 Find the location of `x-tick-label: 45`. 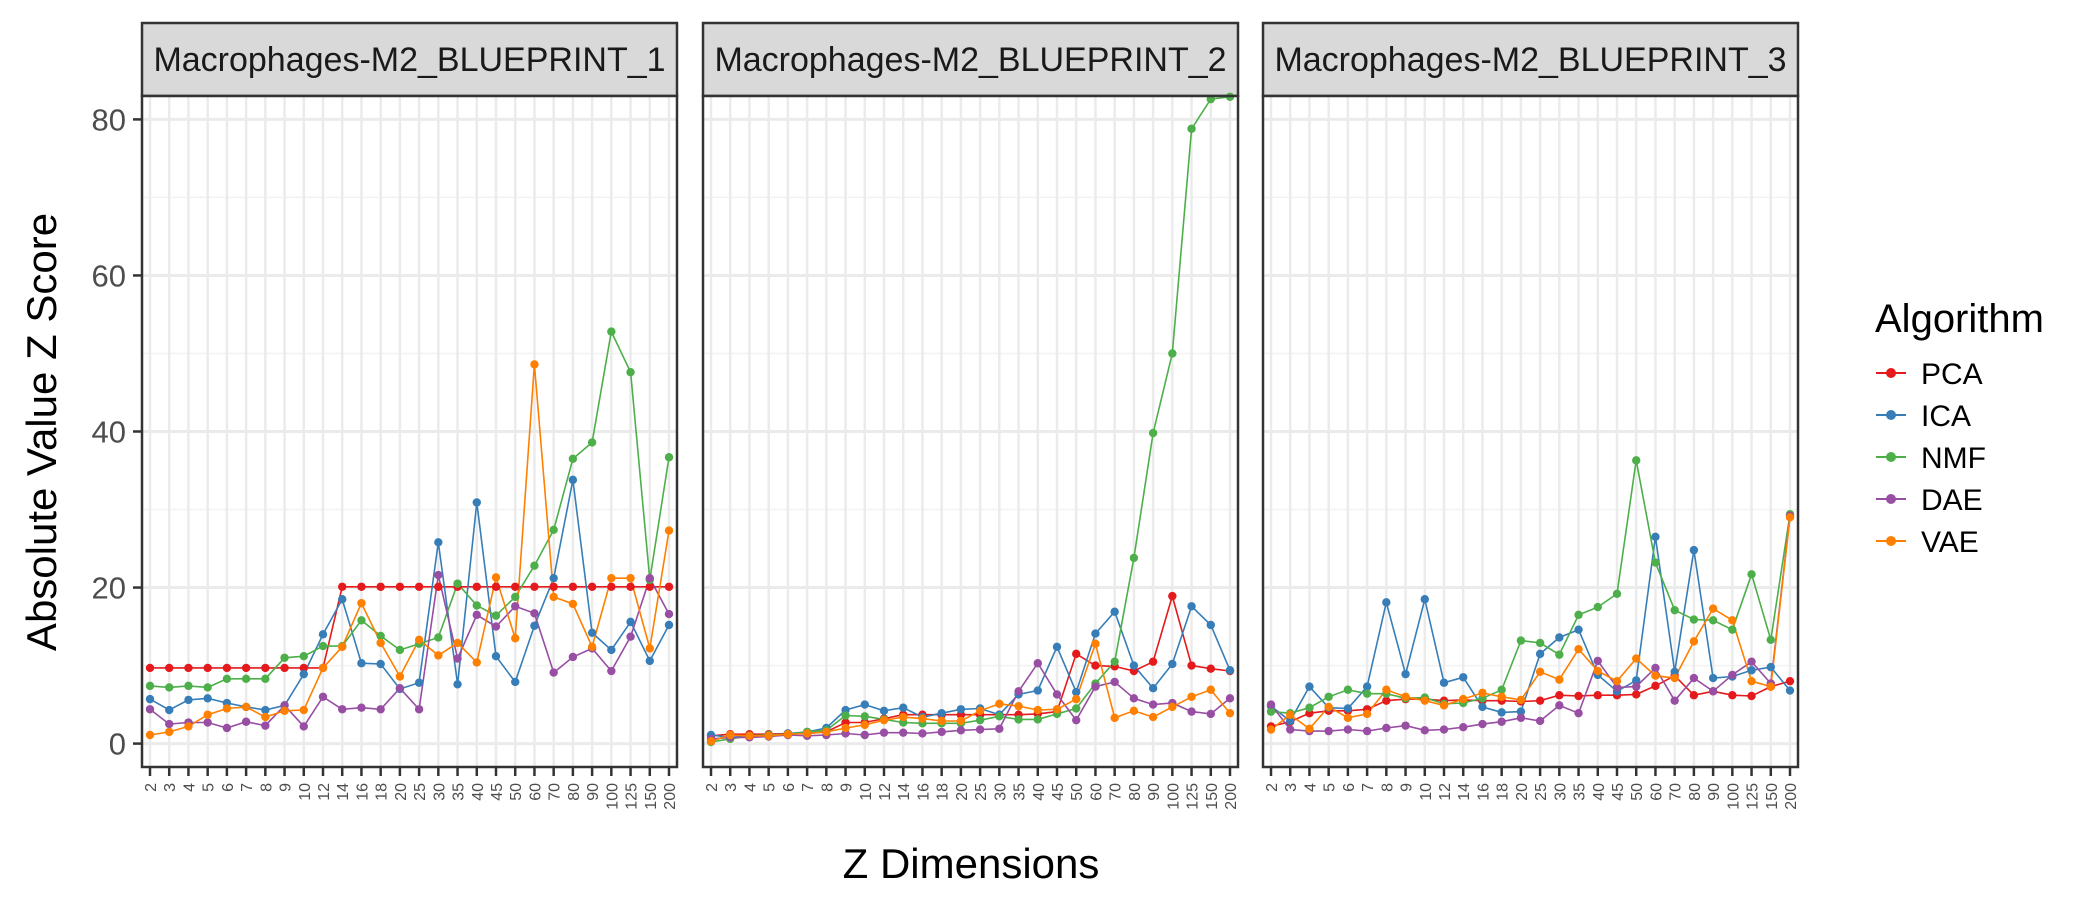

x-tick-label: 45 is located at coordinates (497, 792).